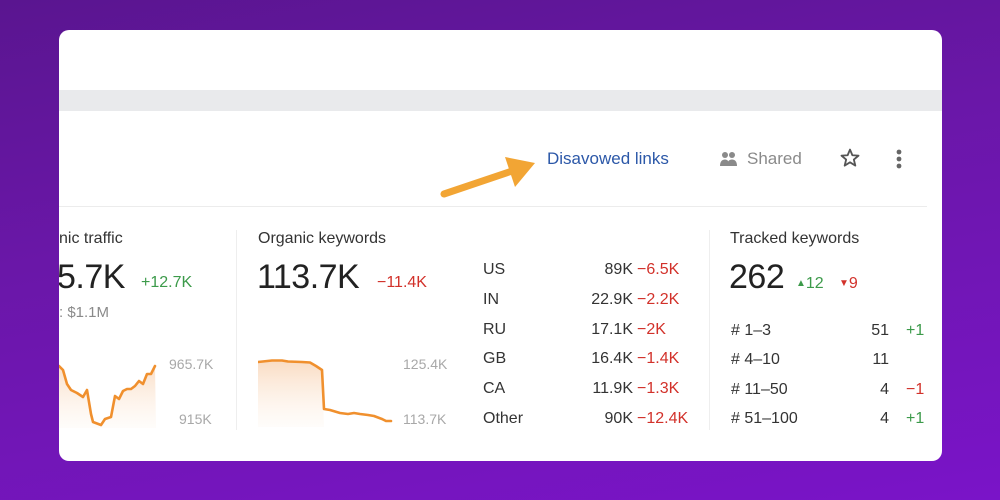  I want to click on header-actions: Disavowed links Shared, so click(500, 160).